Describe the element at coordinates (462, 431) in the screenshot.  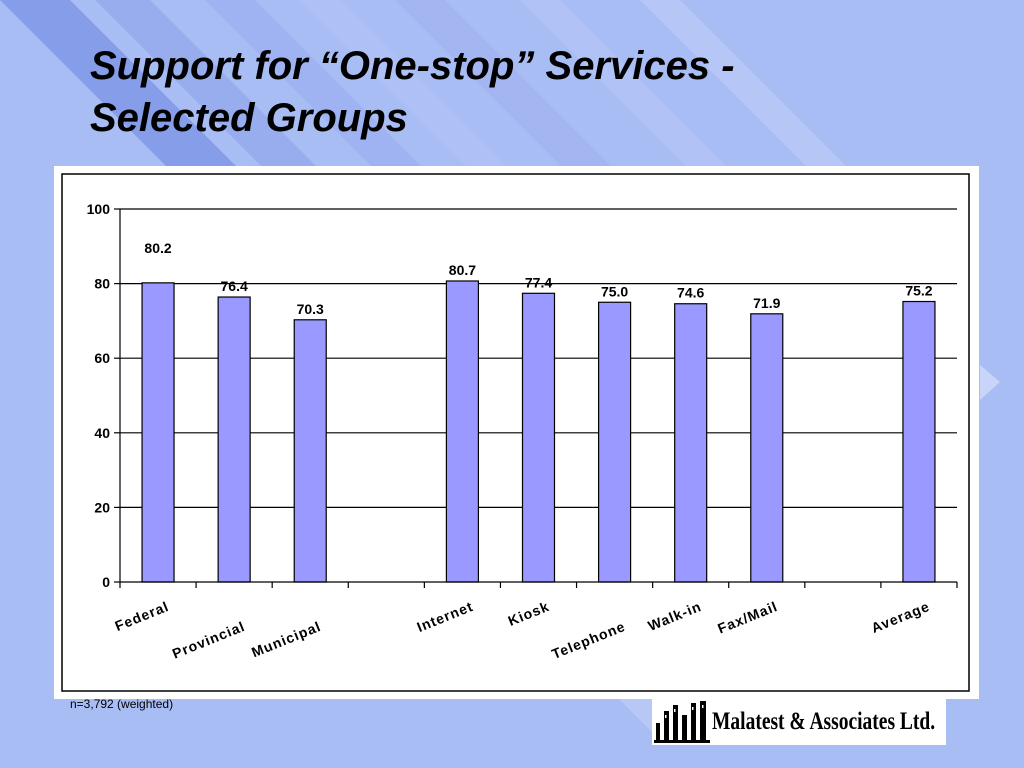
I see `bar-internet` at that location.